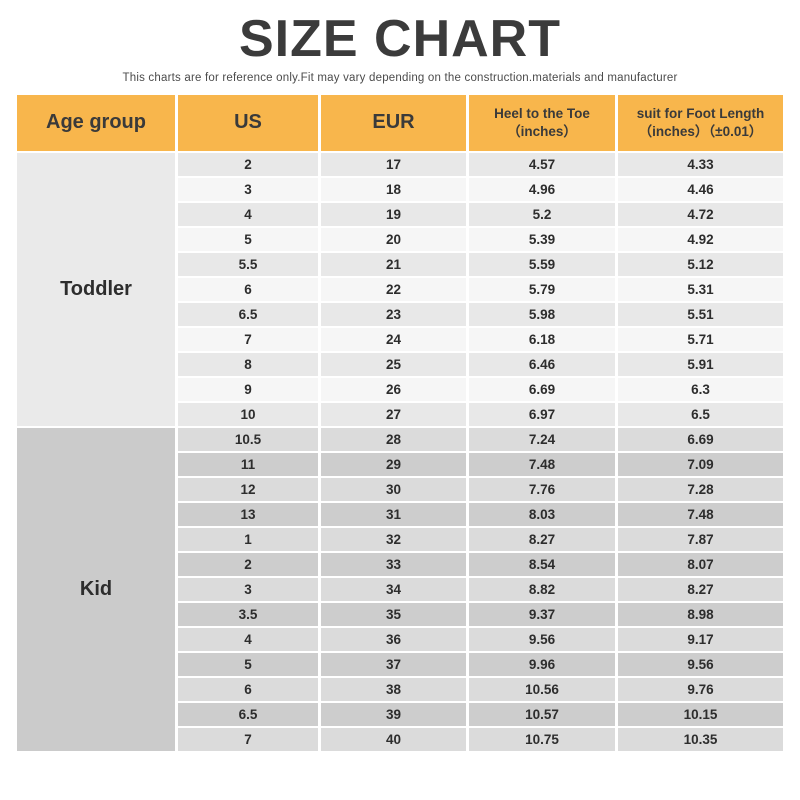 This screenshot has width=800, height=800. I want to click on cell-us: 10, so click(248, 414).